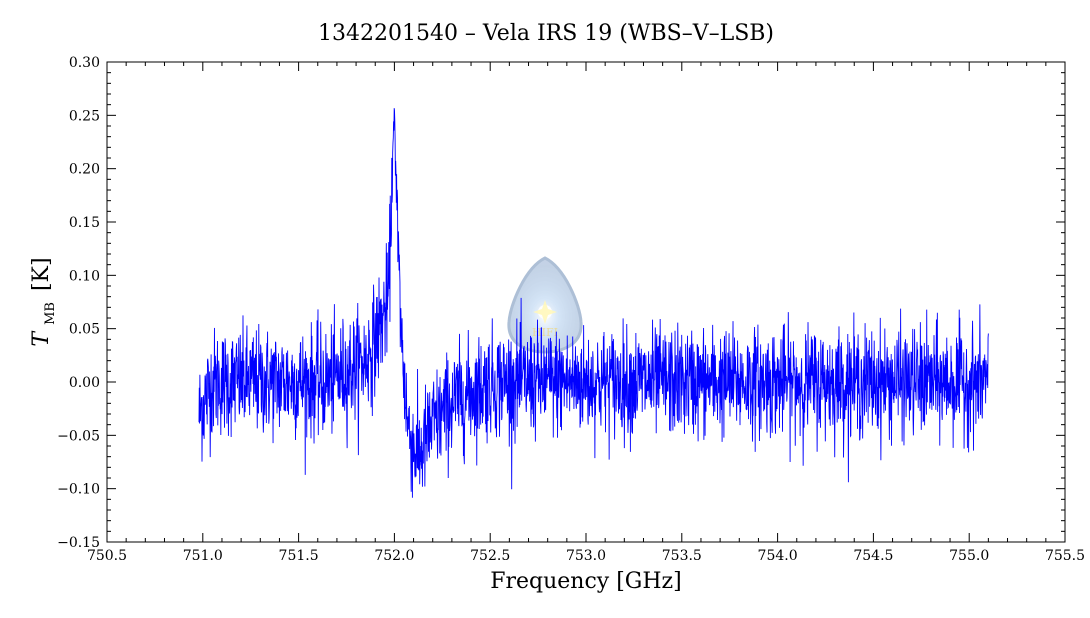  I want to click on chart-title: 1342201540 – Vela IRS 19 (WBS–V–LSB), so click(546, 33).